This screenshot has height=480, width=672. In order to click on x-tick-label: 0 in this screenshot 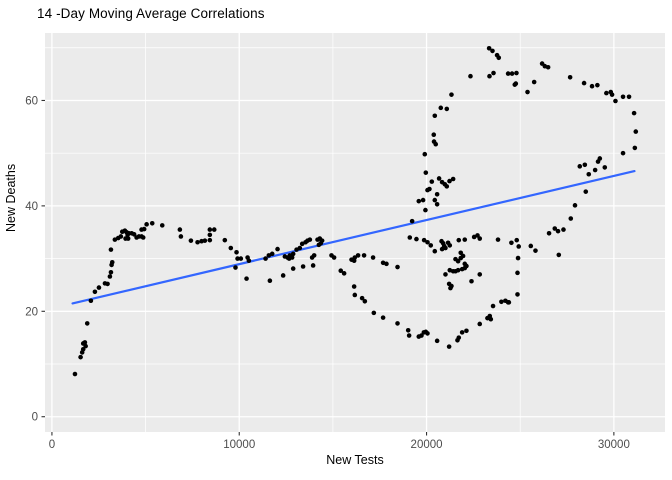, I will do `click(52, 445)`.